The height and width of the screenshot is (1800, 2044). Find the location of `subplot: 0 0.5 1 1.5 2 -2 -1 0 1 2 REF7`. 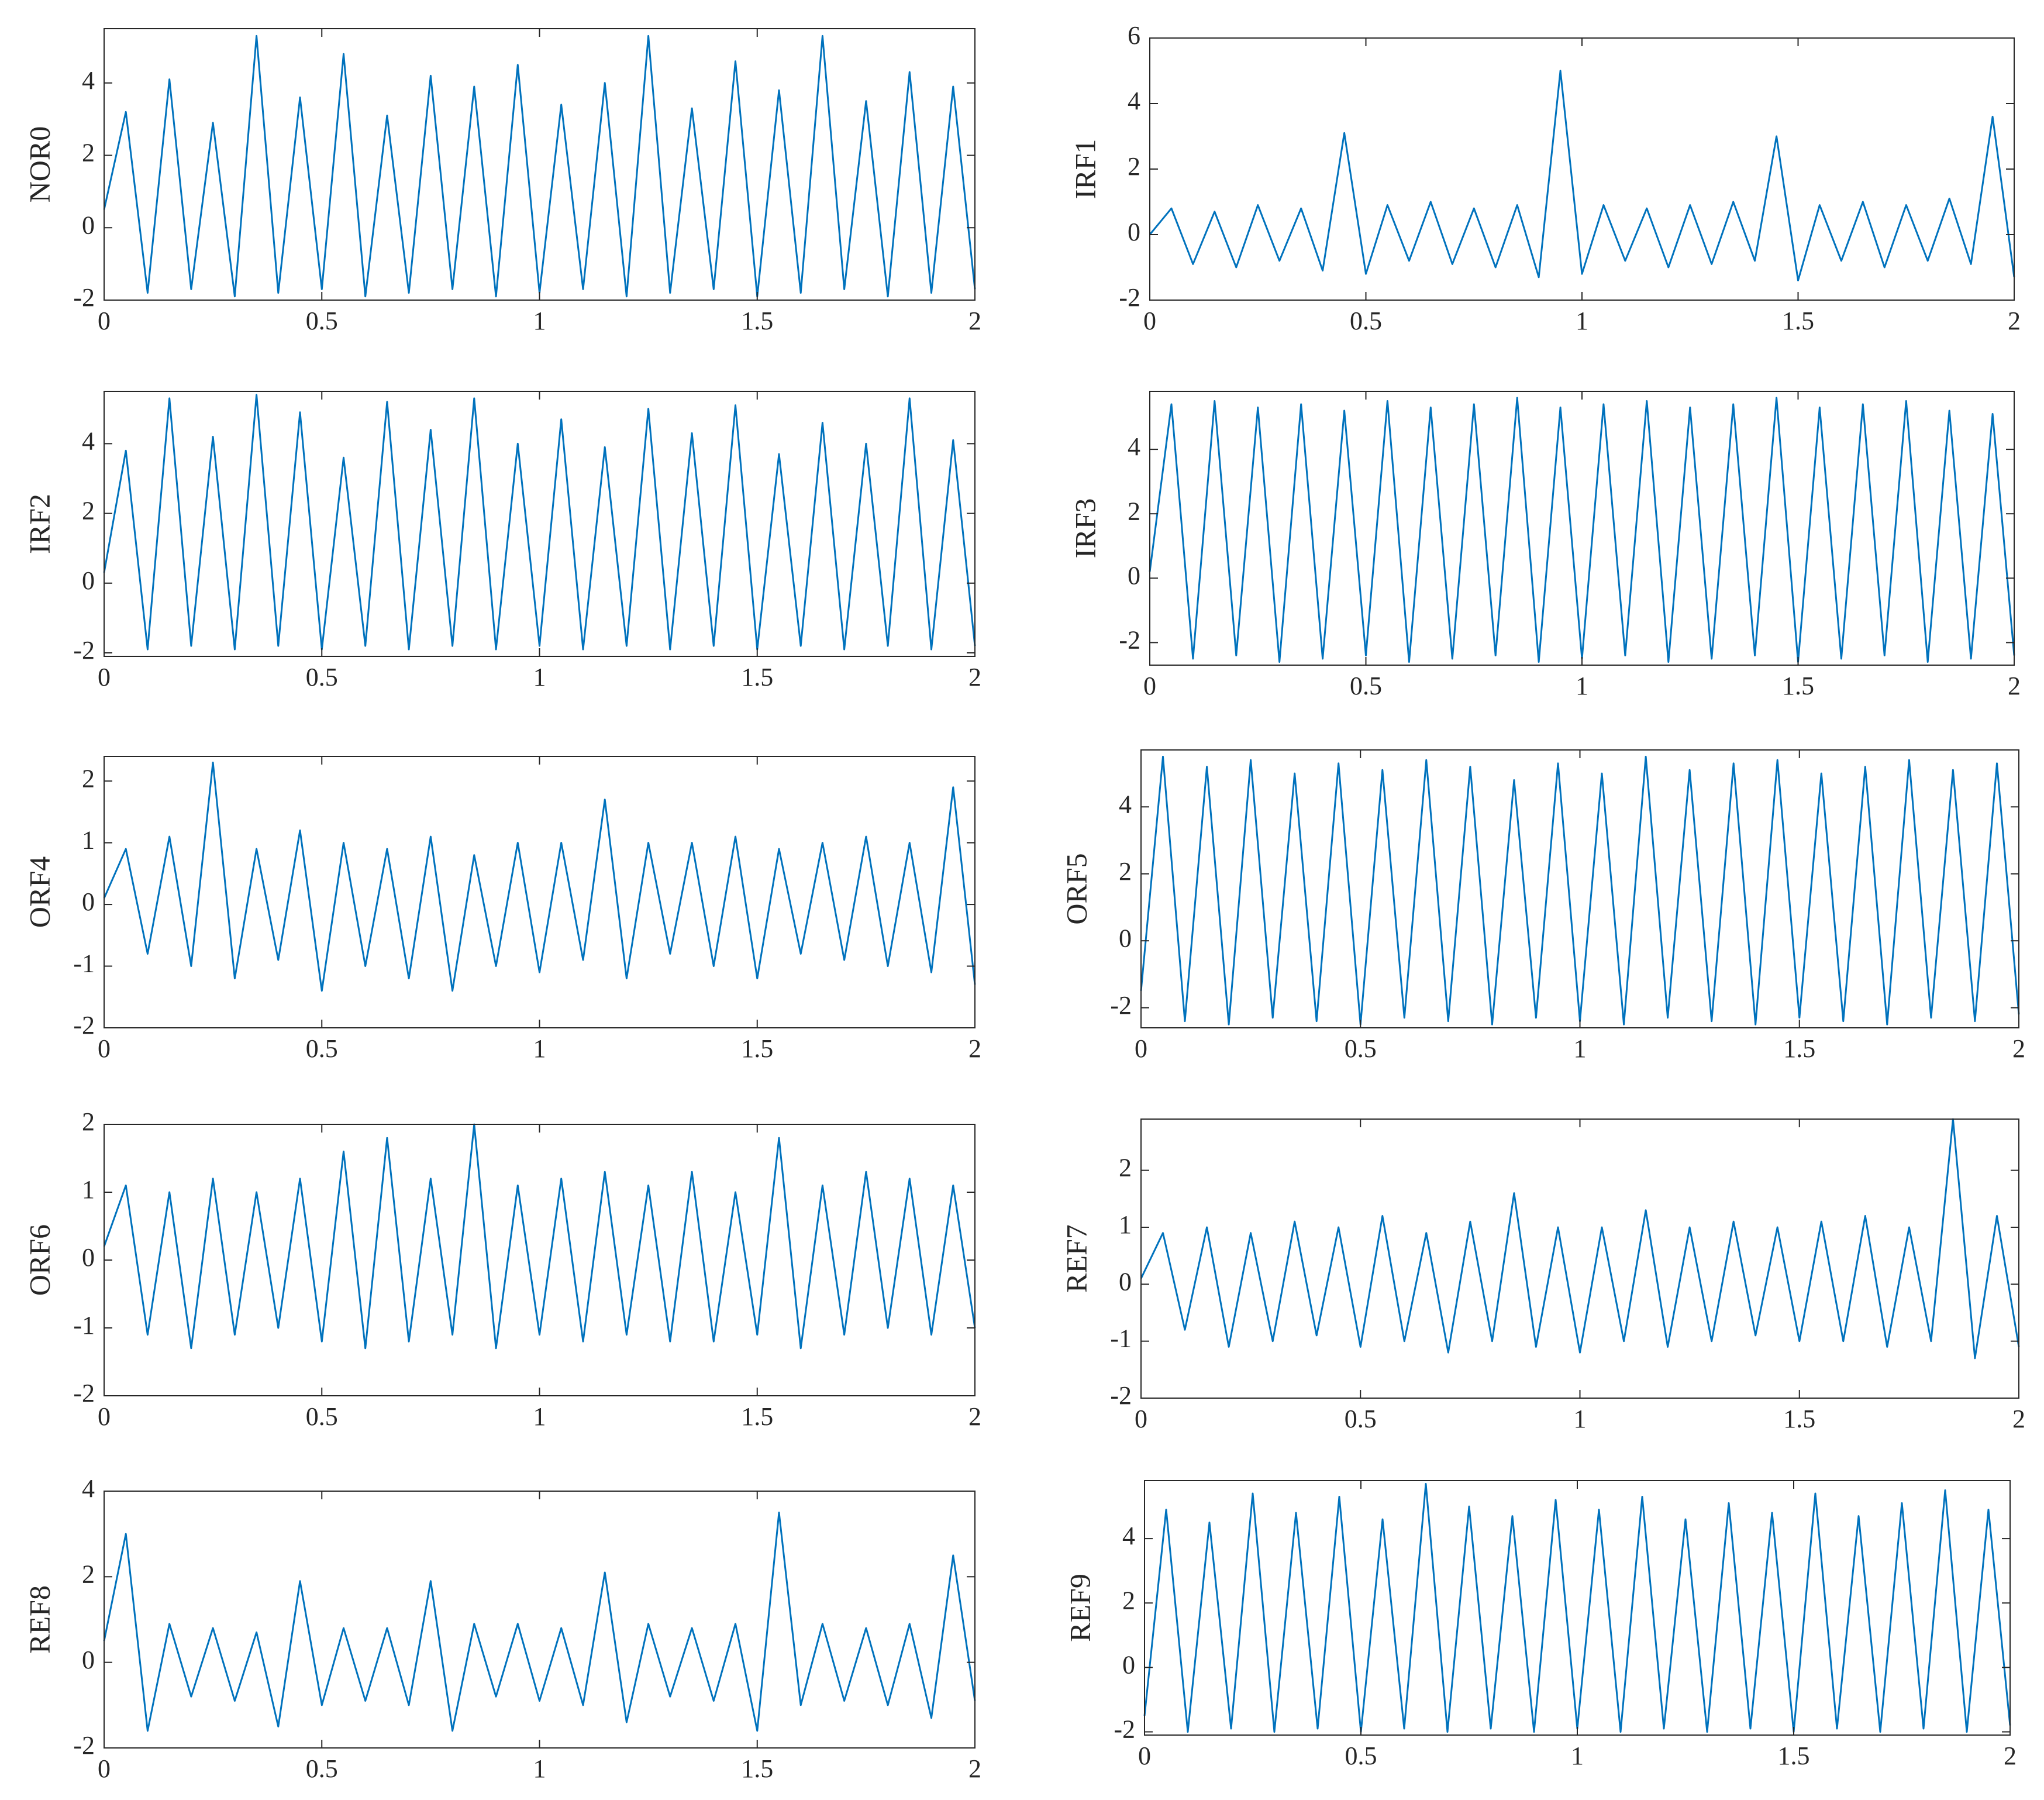

subplot: 0 0.5 1 1.5 2 -2 -1 0 1 2 REF7 is located at coordinates (1543, 1275).